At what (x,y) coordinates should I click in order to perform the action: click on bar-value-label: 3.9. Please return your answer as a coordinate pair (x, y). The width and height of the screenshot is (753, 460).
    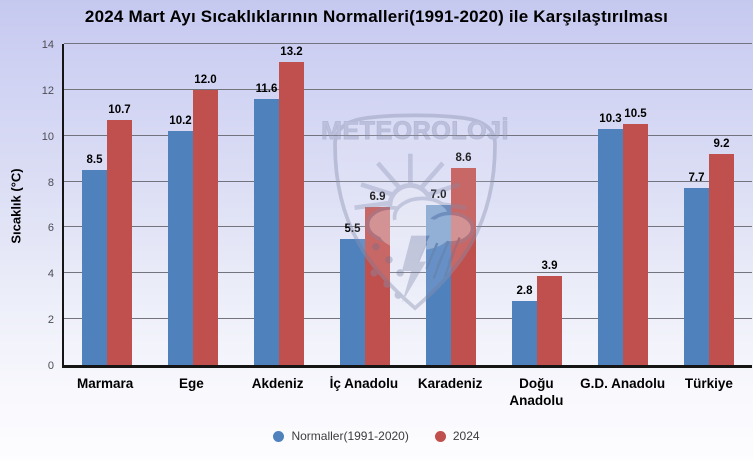
    Looking at the image, I should click on (549, 265).